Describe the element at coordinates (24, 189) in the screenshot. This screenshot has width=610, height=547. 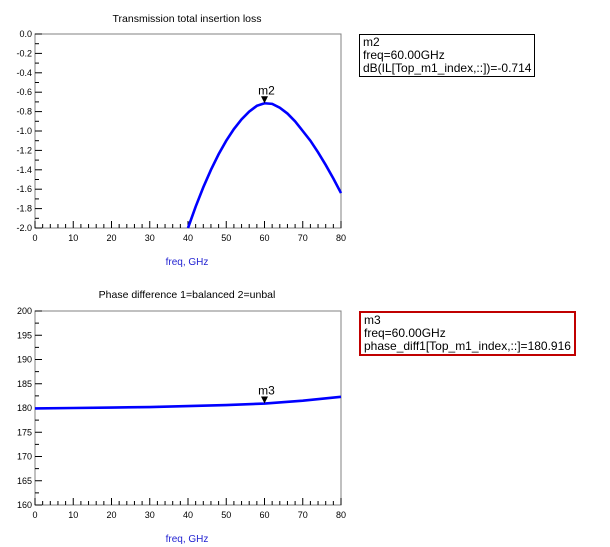
I see `y-tick-label: -1.6` at that location.